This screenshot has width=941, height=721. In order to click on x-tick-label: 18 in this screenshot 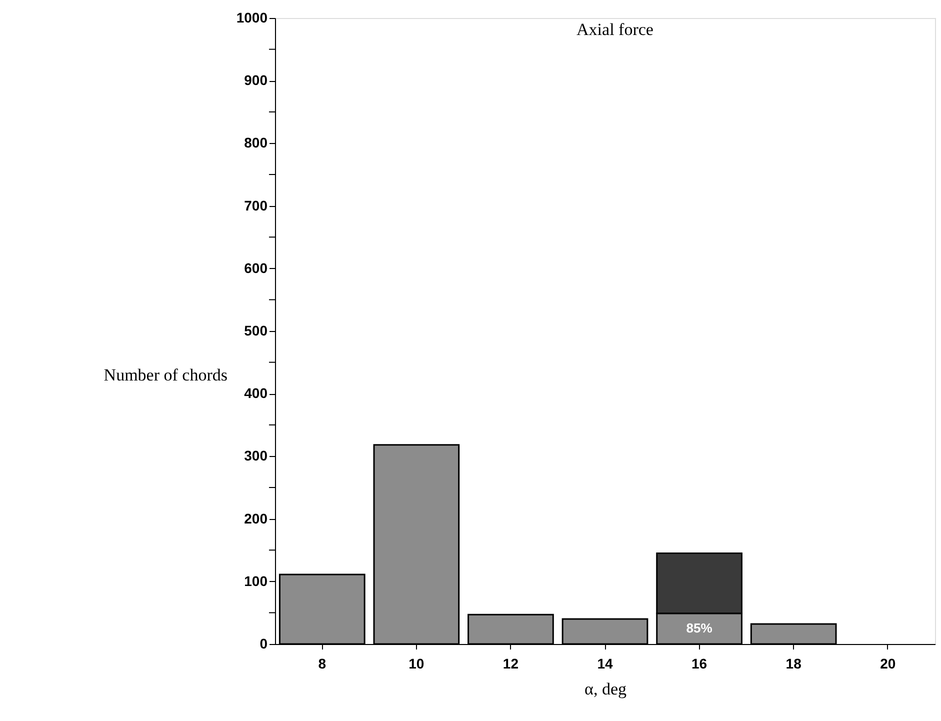, I will do `click(794, 664)`.